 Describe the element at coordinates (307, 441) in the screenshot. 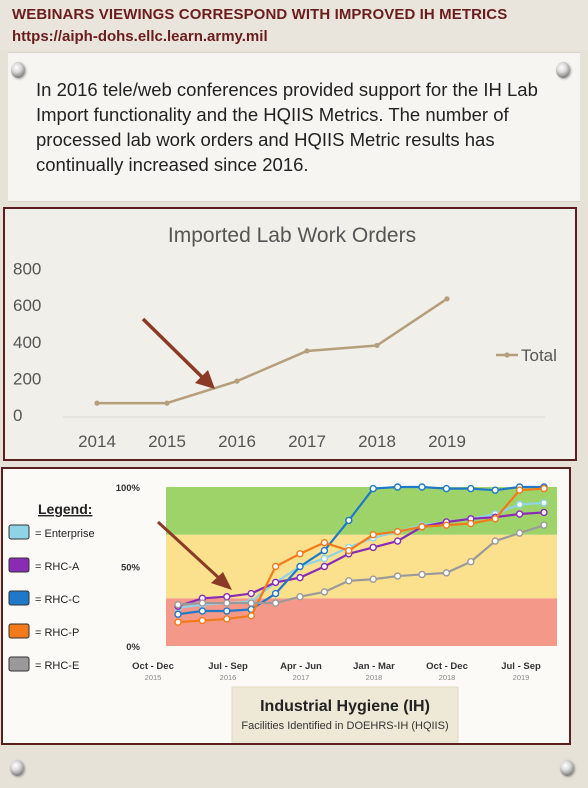

I see `x-tick-label: 2017` at that location.